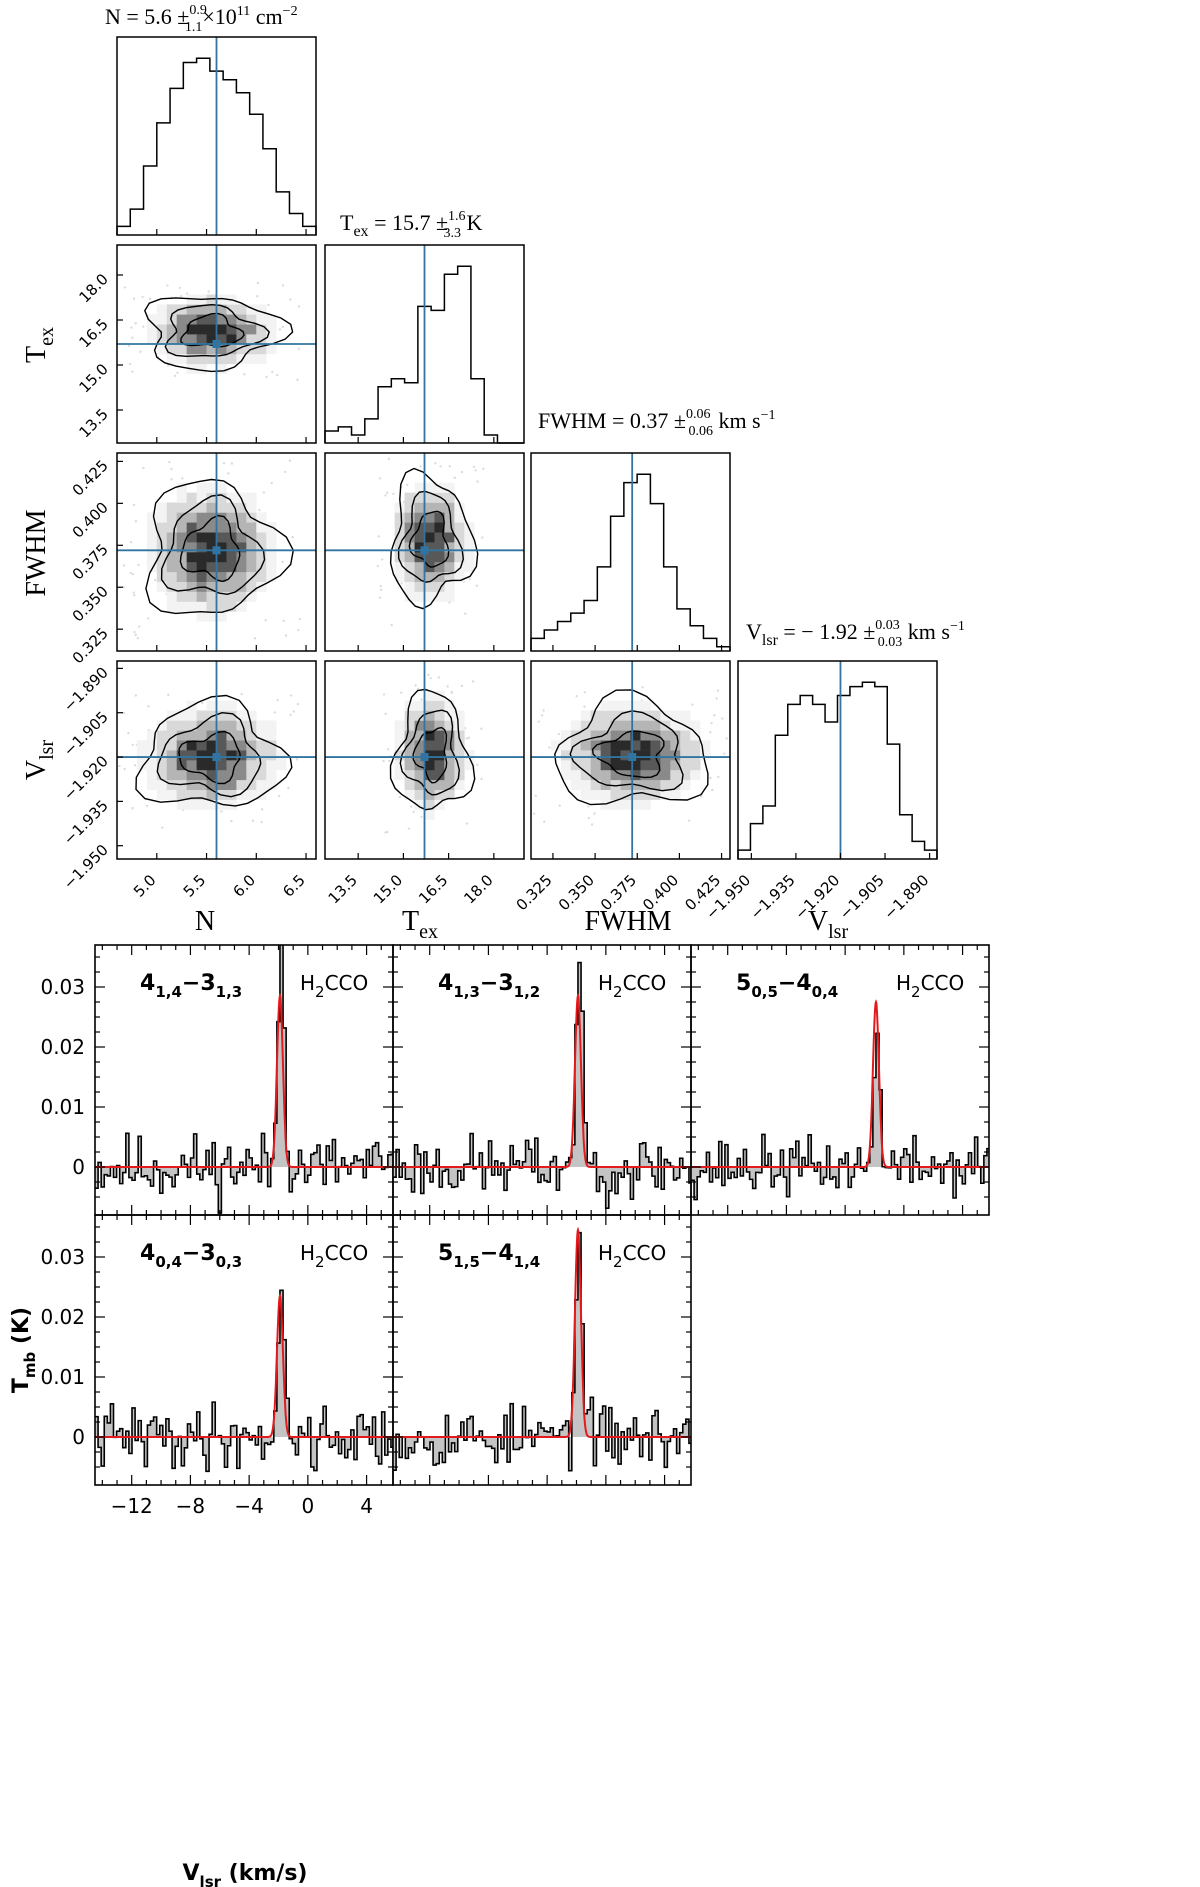 This screenshot has height=1887, width=1200. What do you see at coordinates (542, 1351) in the screenshot?
I see `spectrum-histogram` at bounding box center [542, 1351].